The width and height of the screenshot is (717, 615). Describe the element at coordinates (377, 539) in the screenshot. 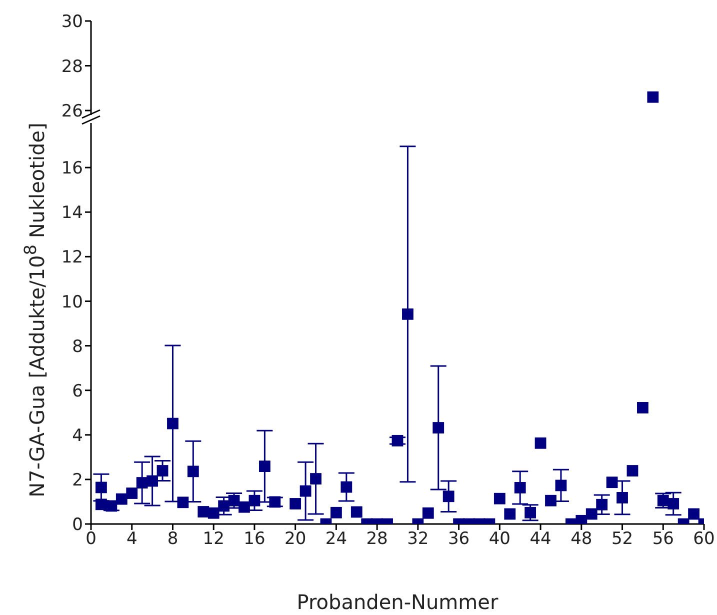

I see `x-tick-label: 28` at that location.